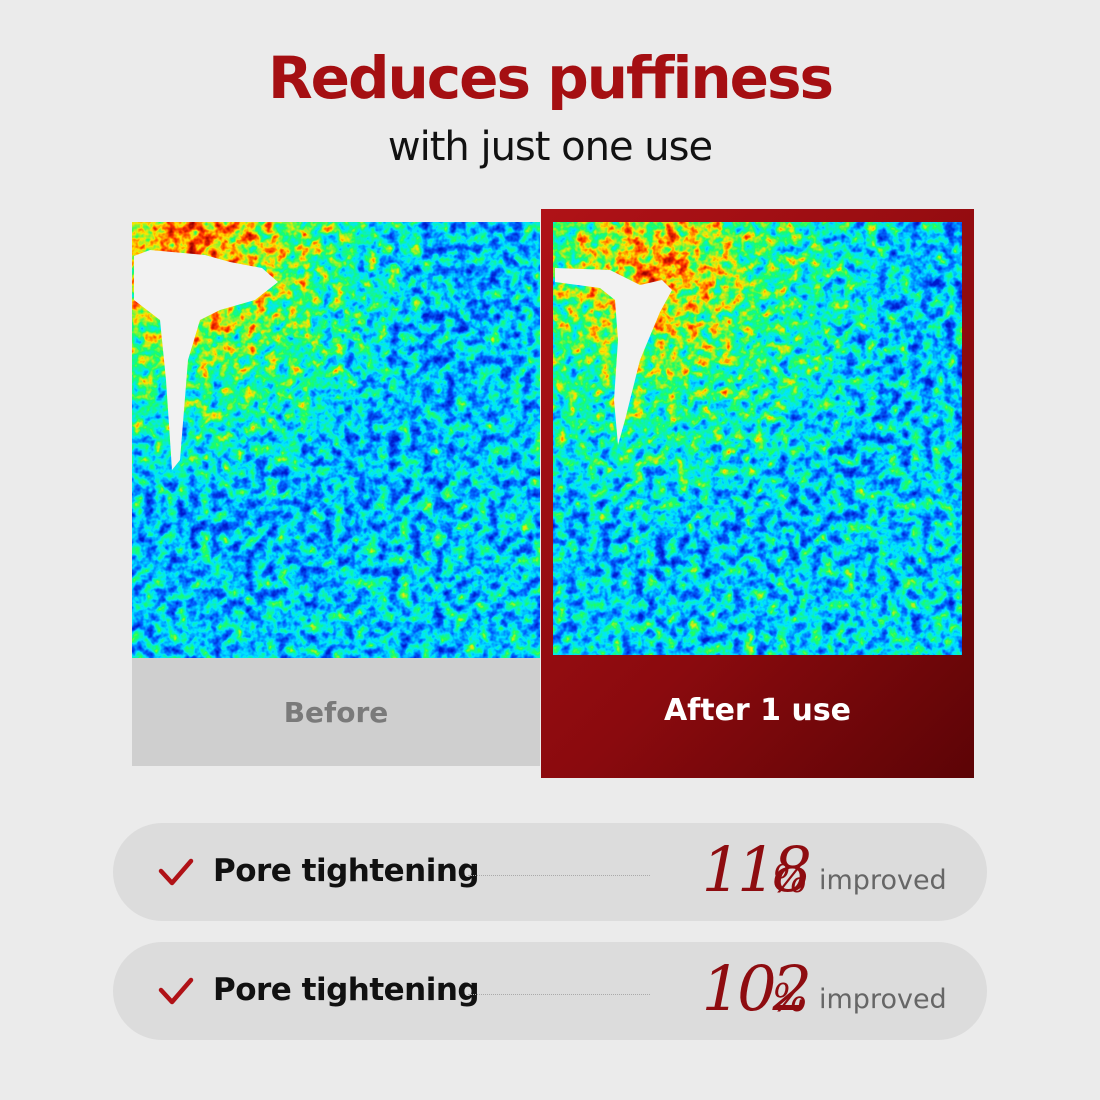  Describe the element at coordinates (613, 356) in the screenshot. I see `after-highlight` at that location.